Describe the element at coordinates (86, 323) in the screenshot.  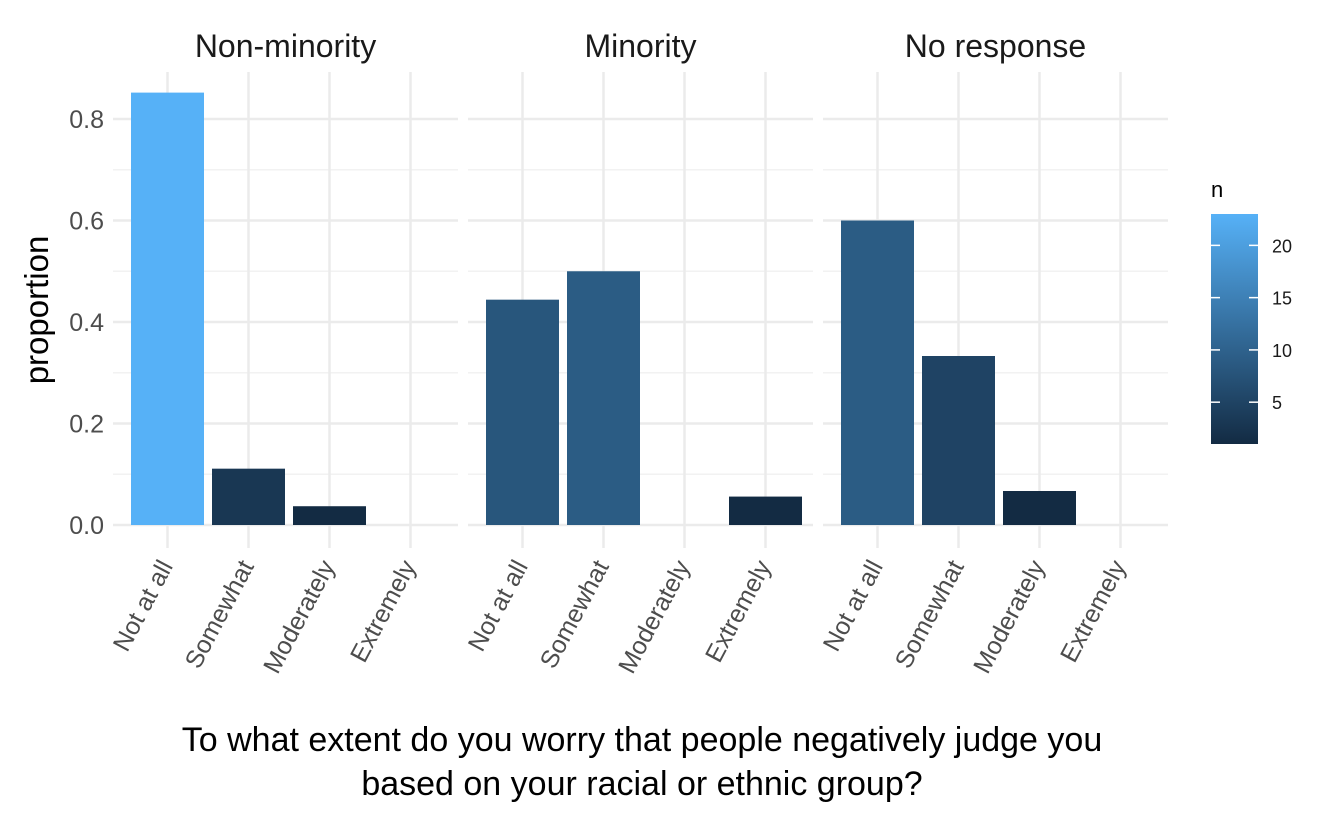
I see `y-tick-label: 0.4` at that location.